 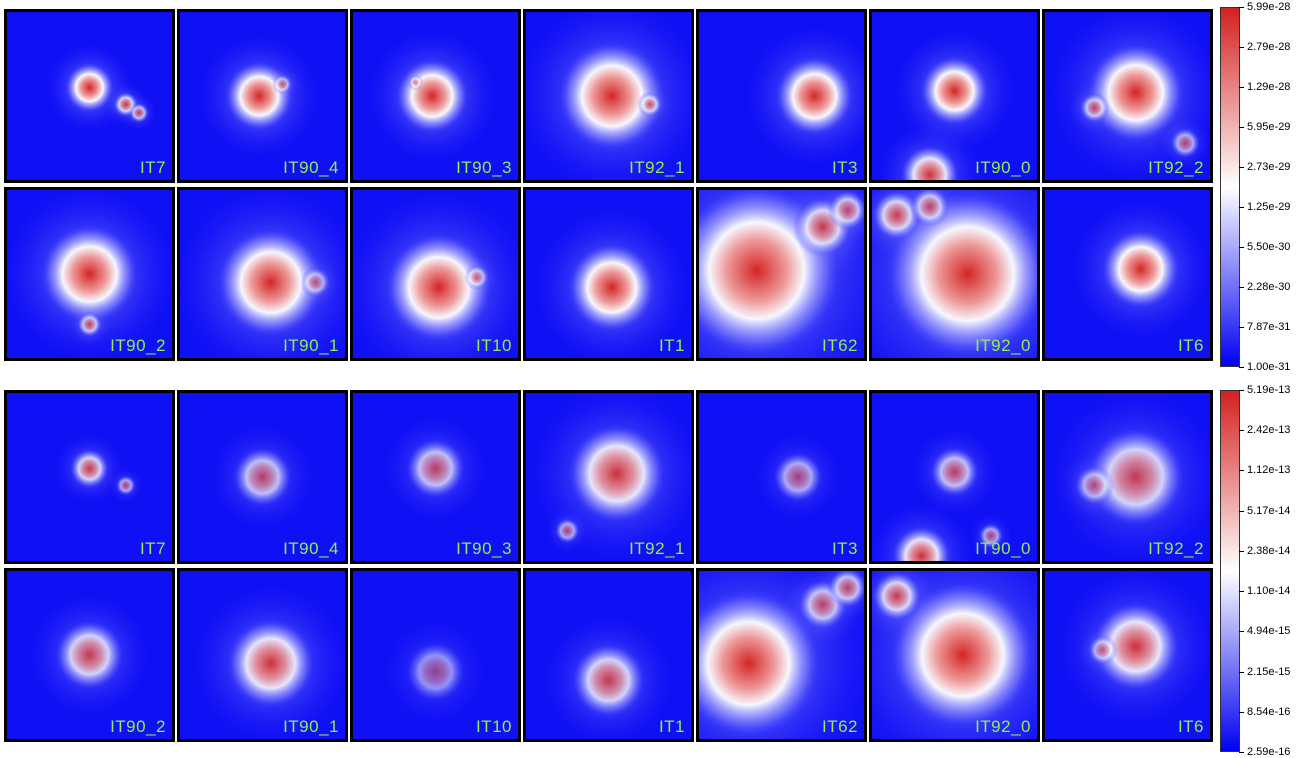 I want to click on colorbar-tick-label: 2.73e-29, so click(x=1264, y=166).